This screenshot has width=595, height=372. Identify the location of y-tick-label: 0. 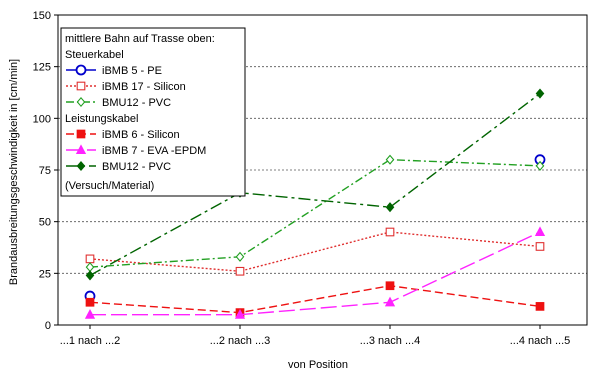
(48, 326).